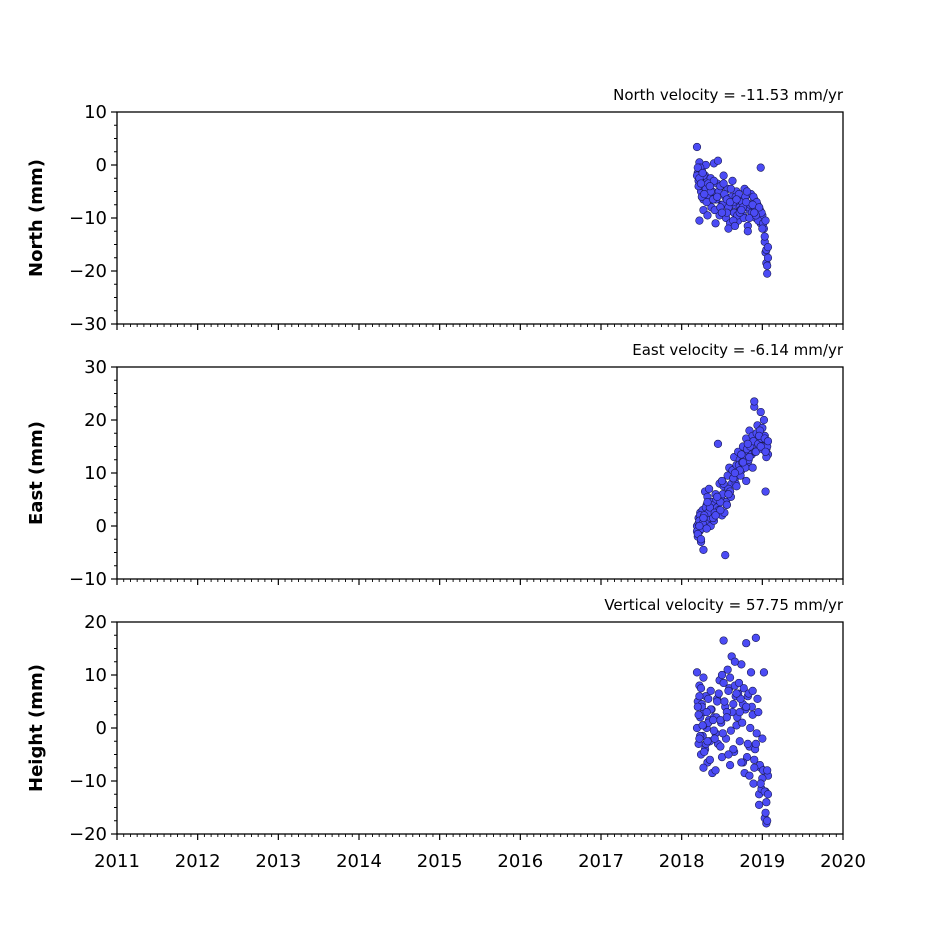  What do you see at coordinates (101, 165) in the screenshot?
I see `north-ytick-label: 0` at bounding box center [101, 165].